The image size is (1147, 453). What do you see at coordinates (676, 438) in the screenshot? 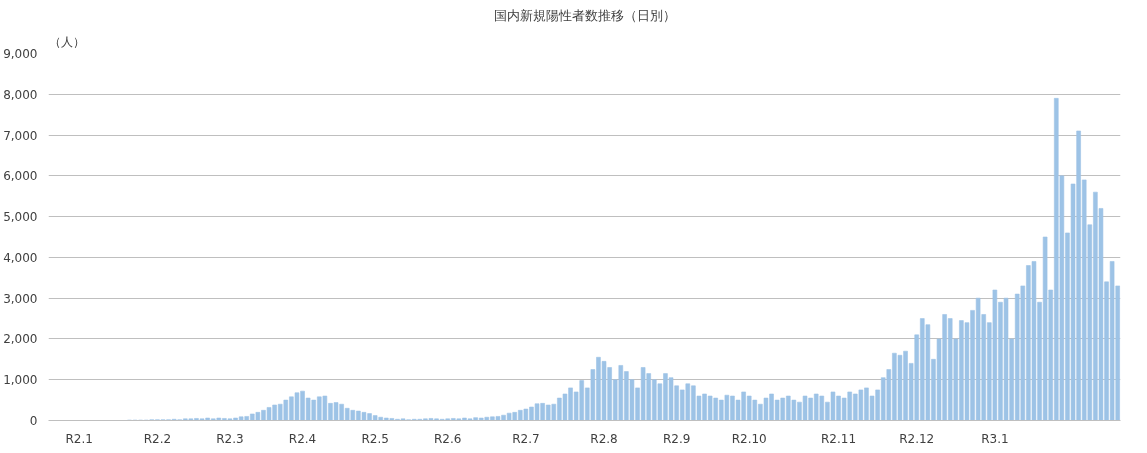
I see `x-tick-label: R2.9` at bounding box center [676, 438].